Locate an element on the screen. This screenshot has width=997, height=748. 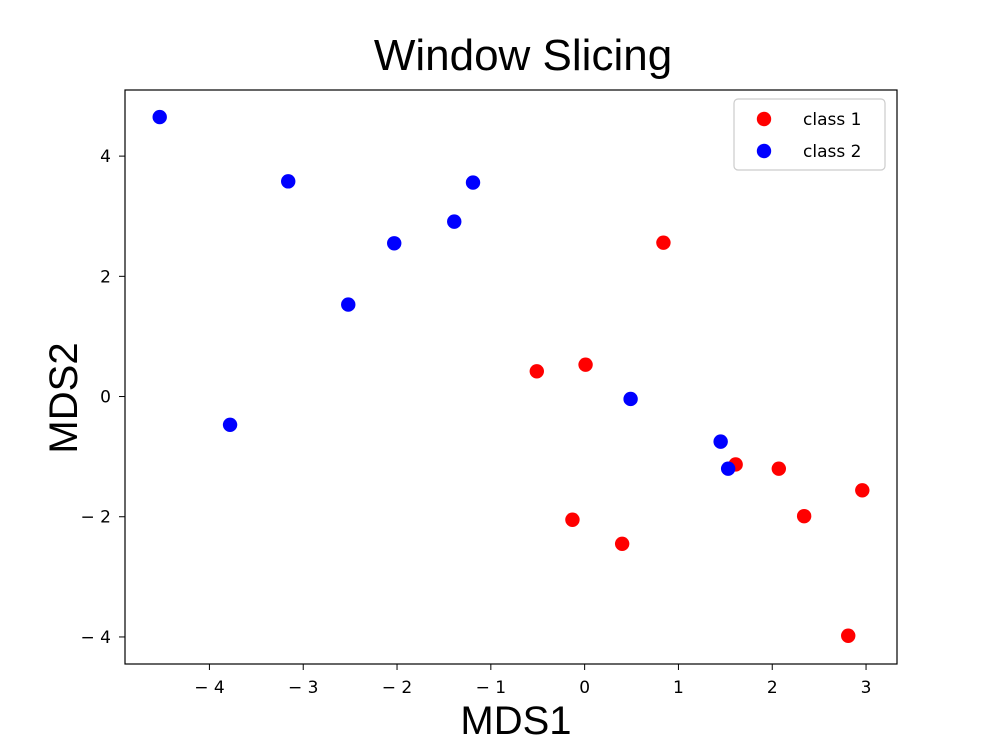
y-tick-label: − 2 is located at coordinates (96, 518).